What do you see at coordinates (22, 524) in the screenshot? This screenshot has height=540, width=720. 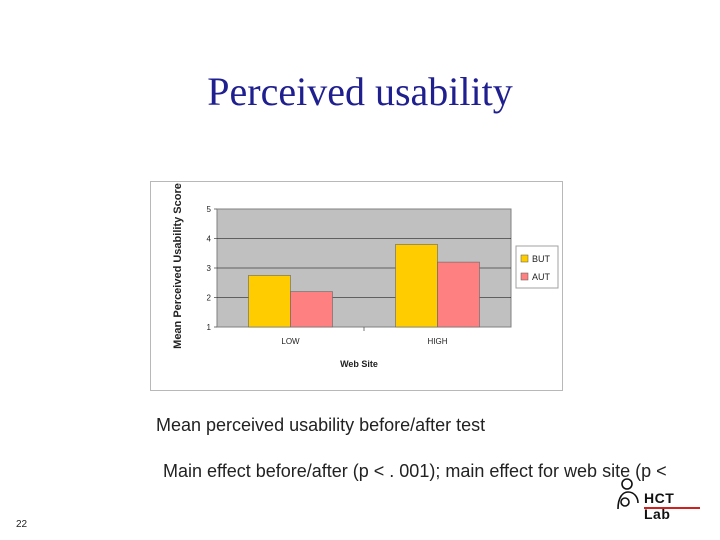 I see `slide-number: 22` at bounding box center [22, 524].